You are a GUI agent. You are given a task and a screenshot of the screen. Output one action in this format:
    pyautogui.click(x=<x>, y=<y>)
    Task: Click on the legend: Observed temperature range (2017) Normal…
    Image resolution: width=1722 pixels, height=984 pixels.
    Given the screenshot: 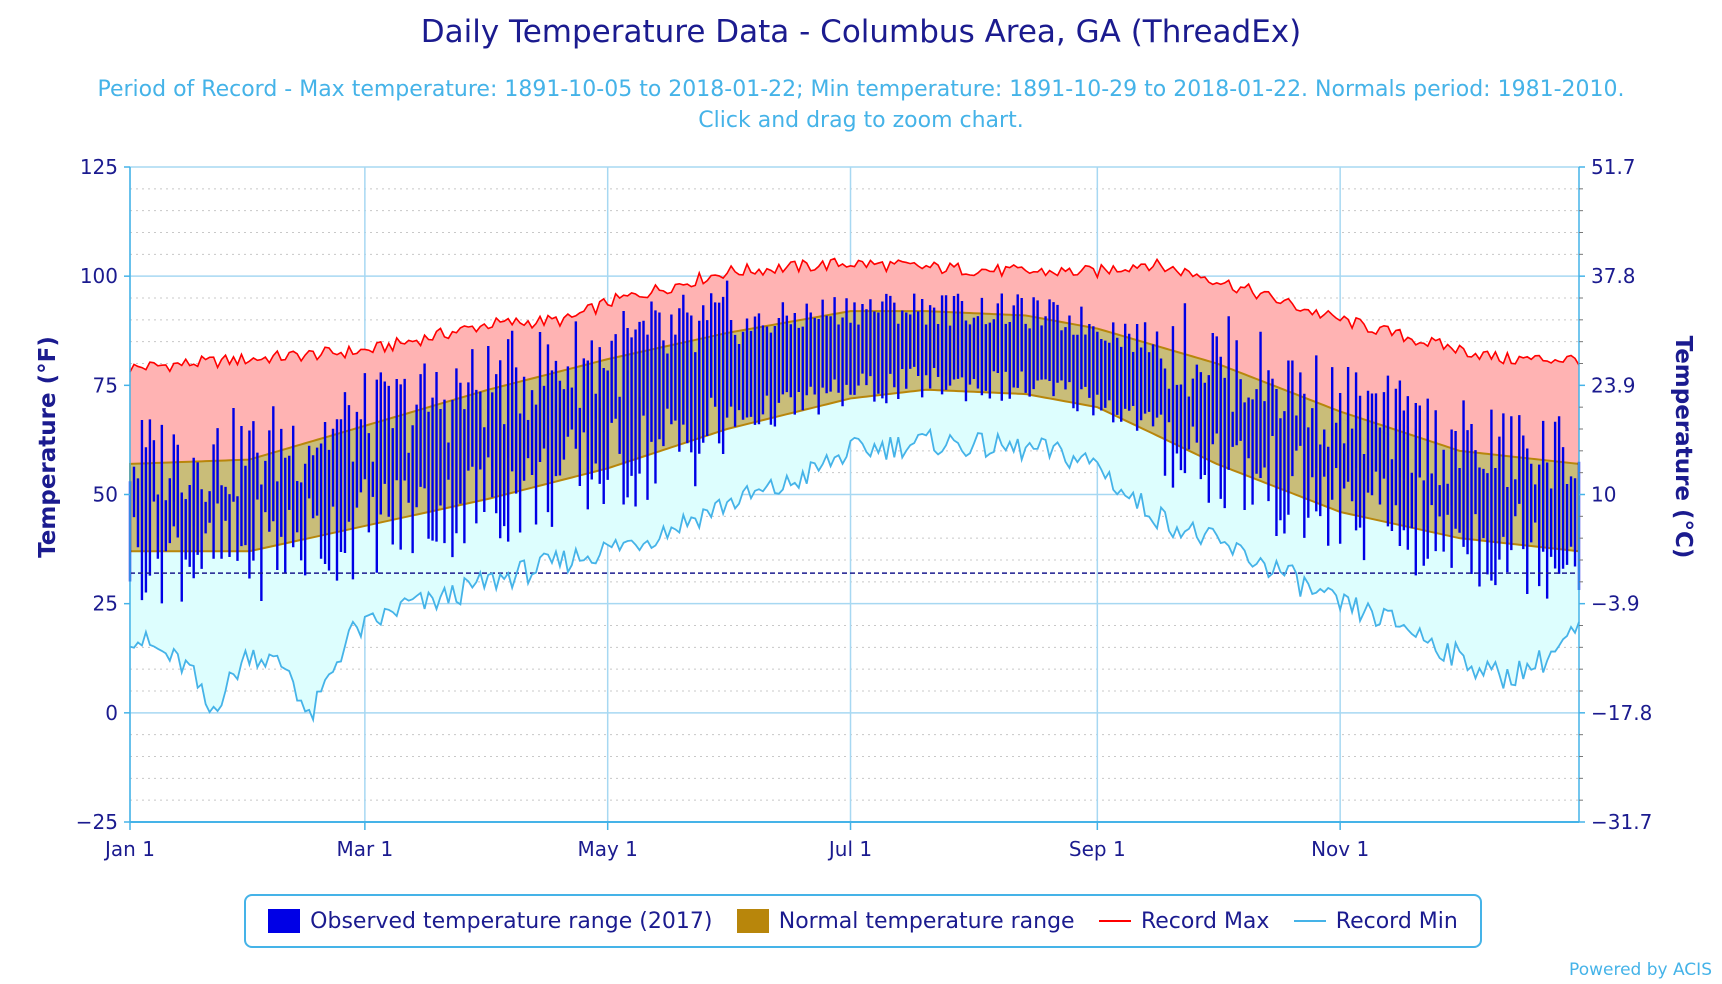 What is the action you would take?
    pyautogui.click(x=863, y=921)
    